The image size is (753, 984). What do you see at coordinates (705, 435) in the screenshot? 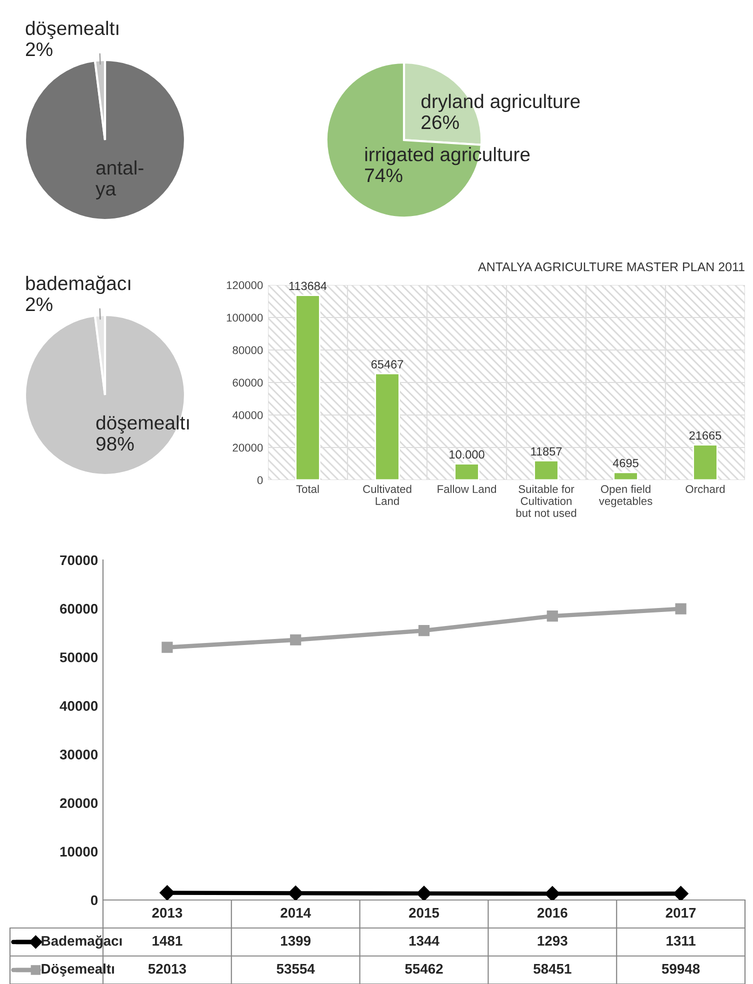
I see `data-label: 21665` at bounding box center [705, 435].